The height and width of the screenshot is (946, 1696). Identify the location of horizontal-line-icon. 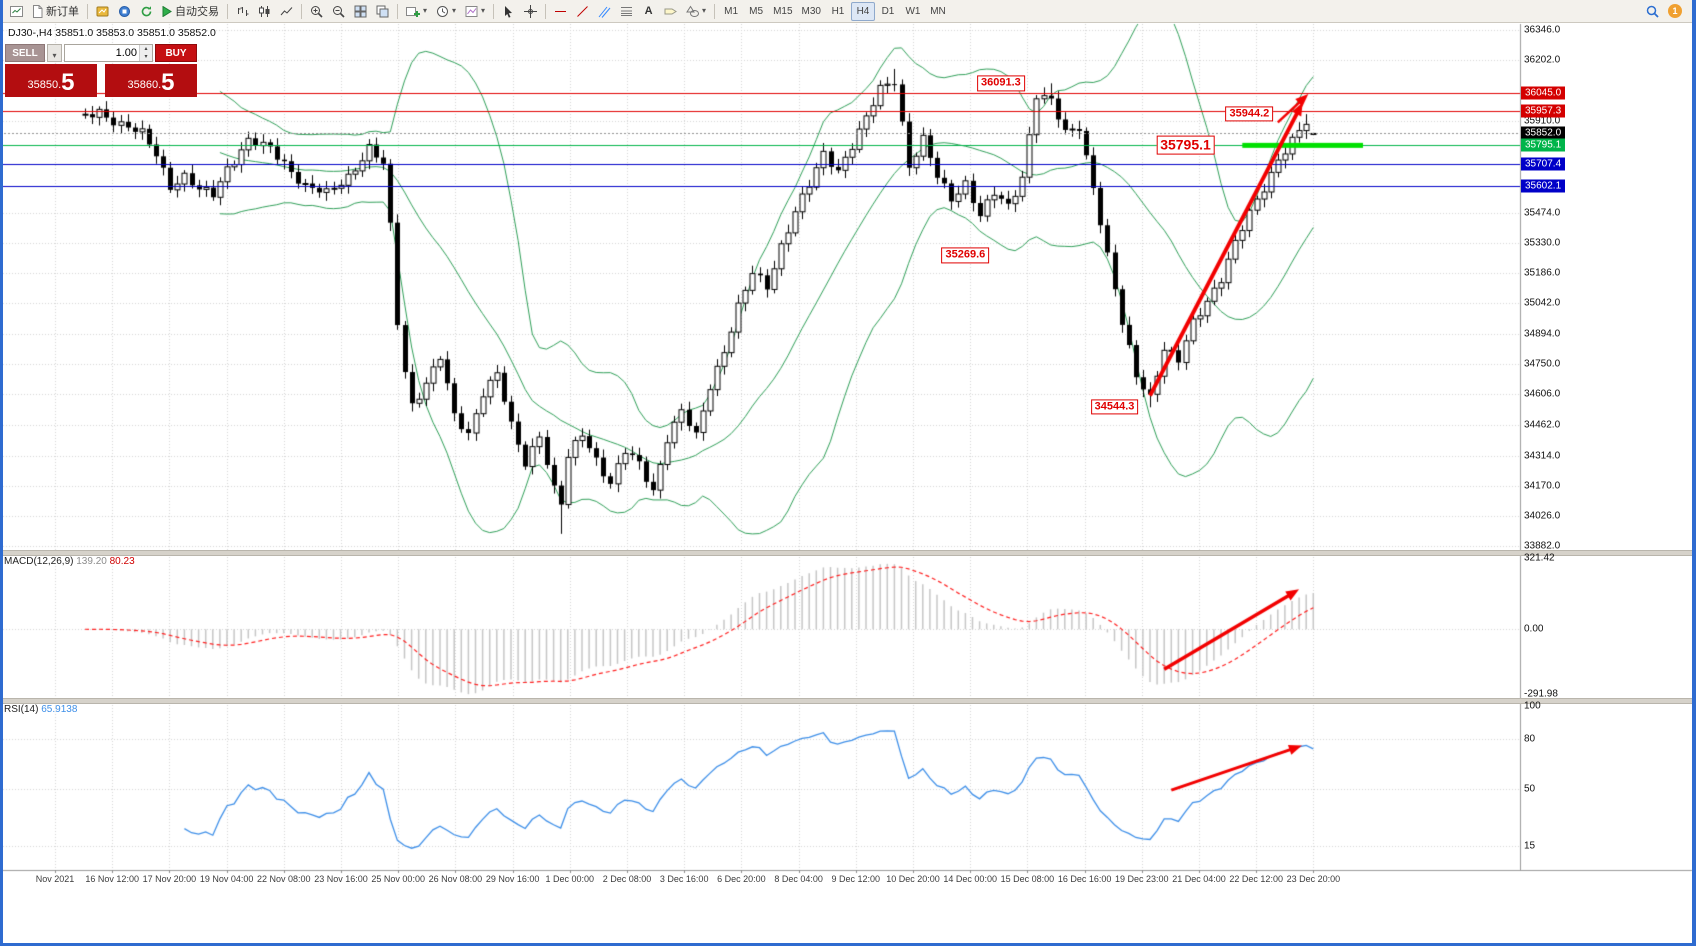
(561, 11).